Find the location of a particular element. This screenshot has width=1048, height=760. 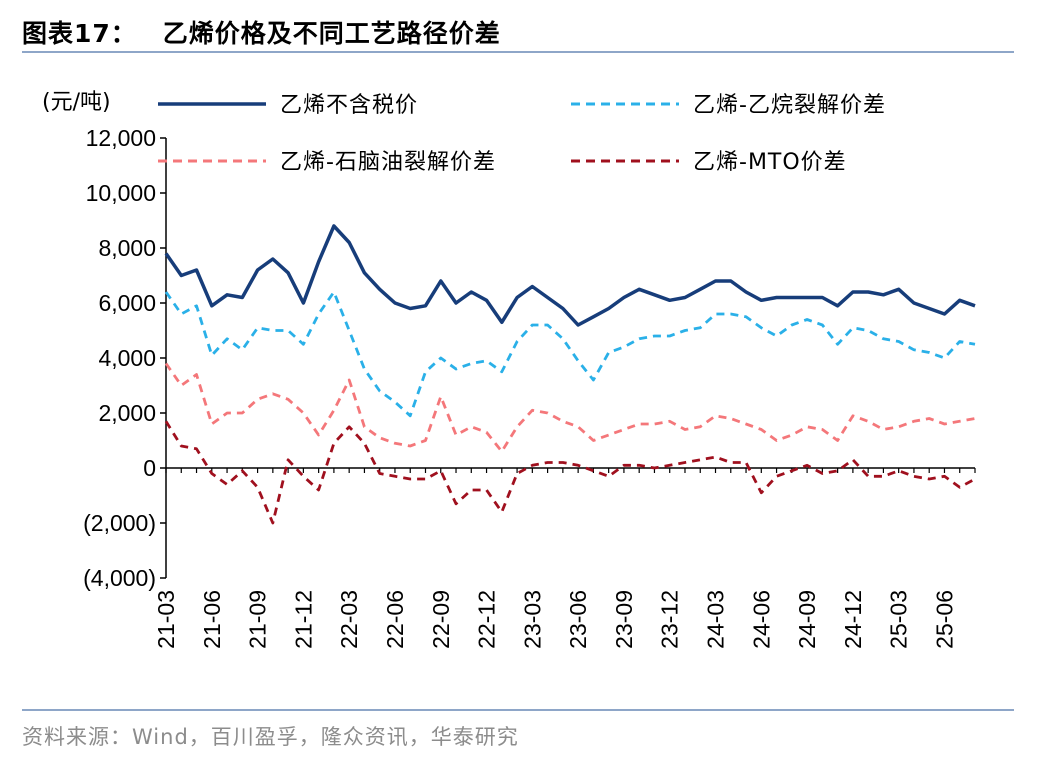

x-tick-label: 25-03 is located at coordinates (899, 619).